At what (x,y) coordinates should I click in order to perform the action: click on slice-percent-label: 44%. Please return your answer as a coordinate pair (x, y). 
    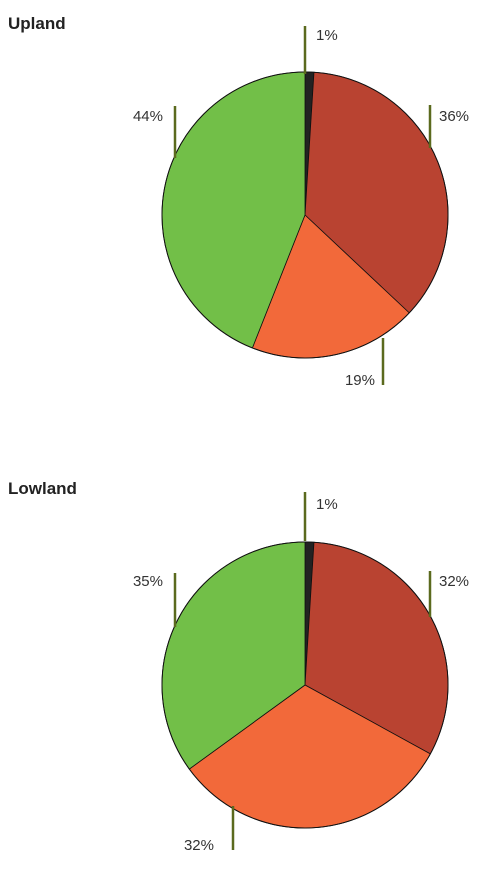
    Looking at the image, I should click on (148, 116).